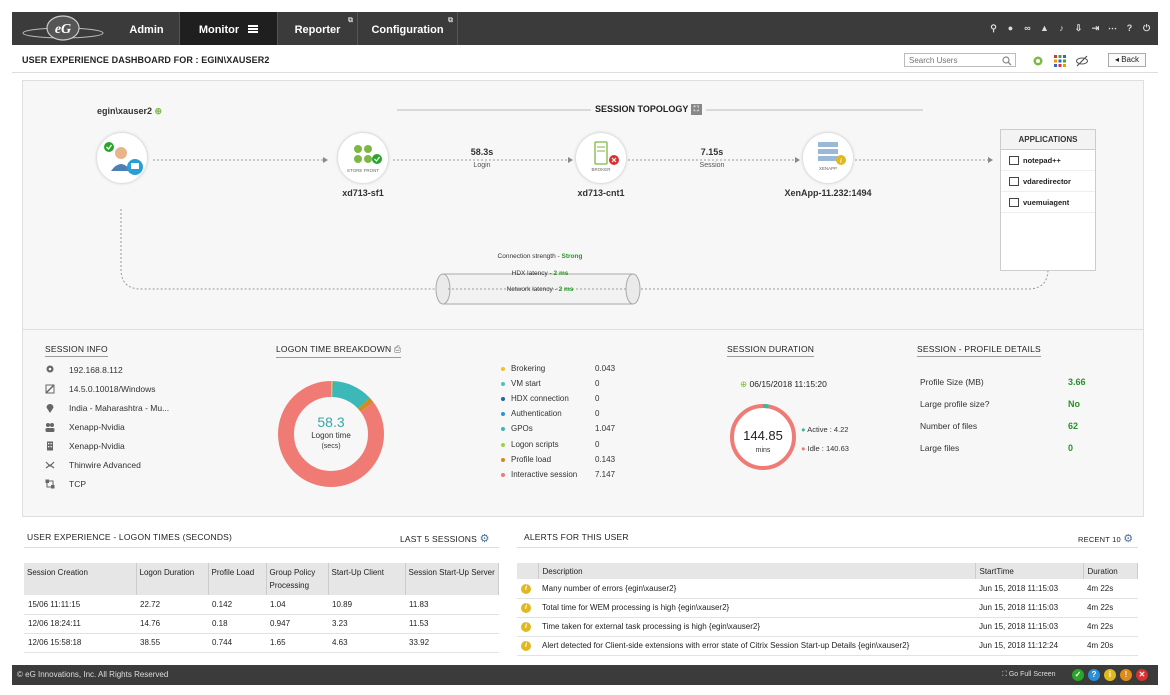 This screenshot has width=1170, height=695. What do you see at coordinates (366, 605) in the screenshot?
I see `cell: 10.89` at bounding box center [366, 605].